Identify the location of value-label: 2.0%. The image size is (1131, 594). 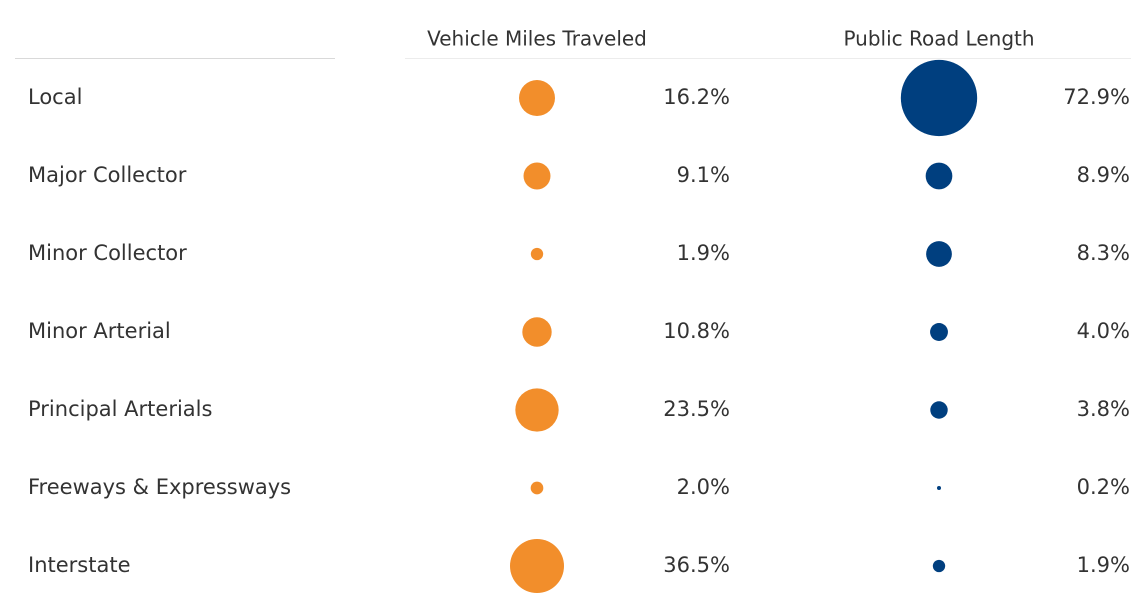
(703, 487).